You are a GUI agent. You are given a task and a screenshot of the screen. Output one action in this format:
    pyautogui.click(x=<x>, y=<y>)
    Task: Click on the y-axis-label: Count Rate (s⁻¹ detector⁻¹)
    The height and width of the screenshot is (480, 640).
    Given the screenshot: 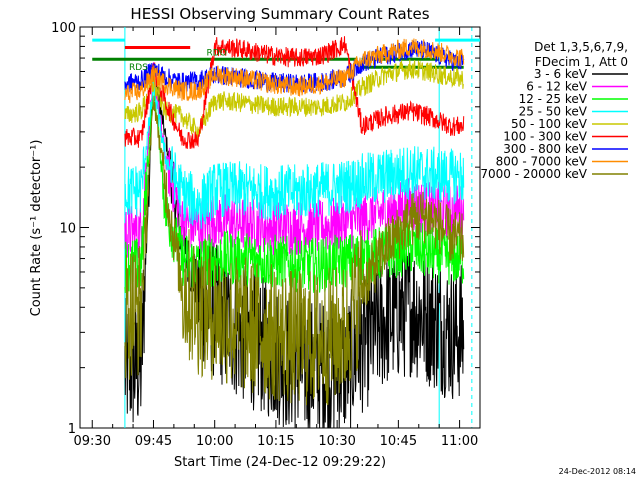 What is the action you would take?
    pyautogui.click(x=36, y=228)
    